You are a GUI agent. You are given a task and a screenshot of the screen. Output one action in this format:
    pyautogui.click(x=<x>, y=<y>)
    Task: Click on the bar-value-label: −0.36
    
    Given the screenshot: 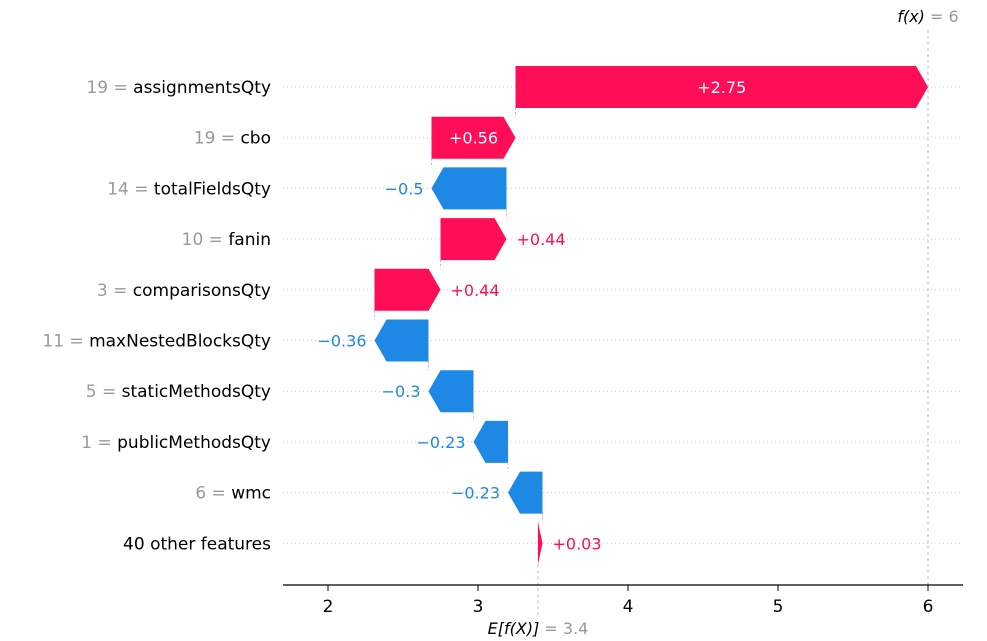 What is the action you would take?
    pyautogui.click(x=341, y=341)
    